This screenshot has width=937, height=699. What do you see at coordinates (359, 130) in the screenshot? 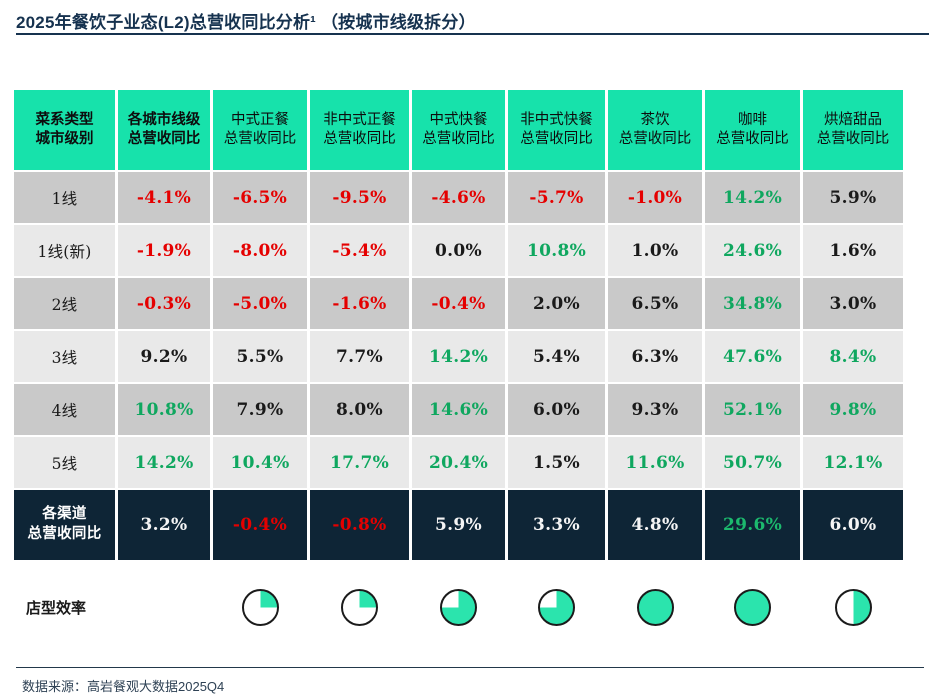
I see `column-header: 非中式正餐 总营收同比` at bounding box center [359, 130].